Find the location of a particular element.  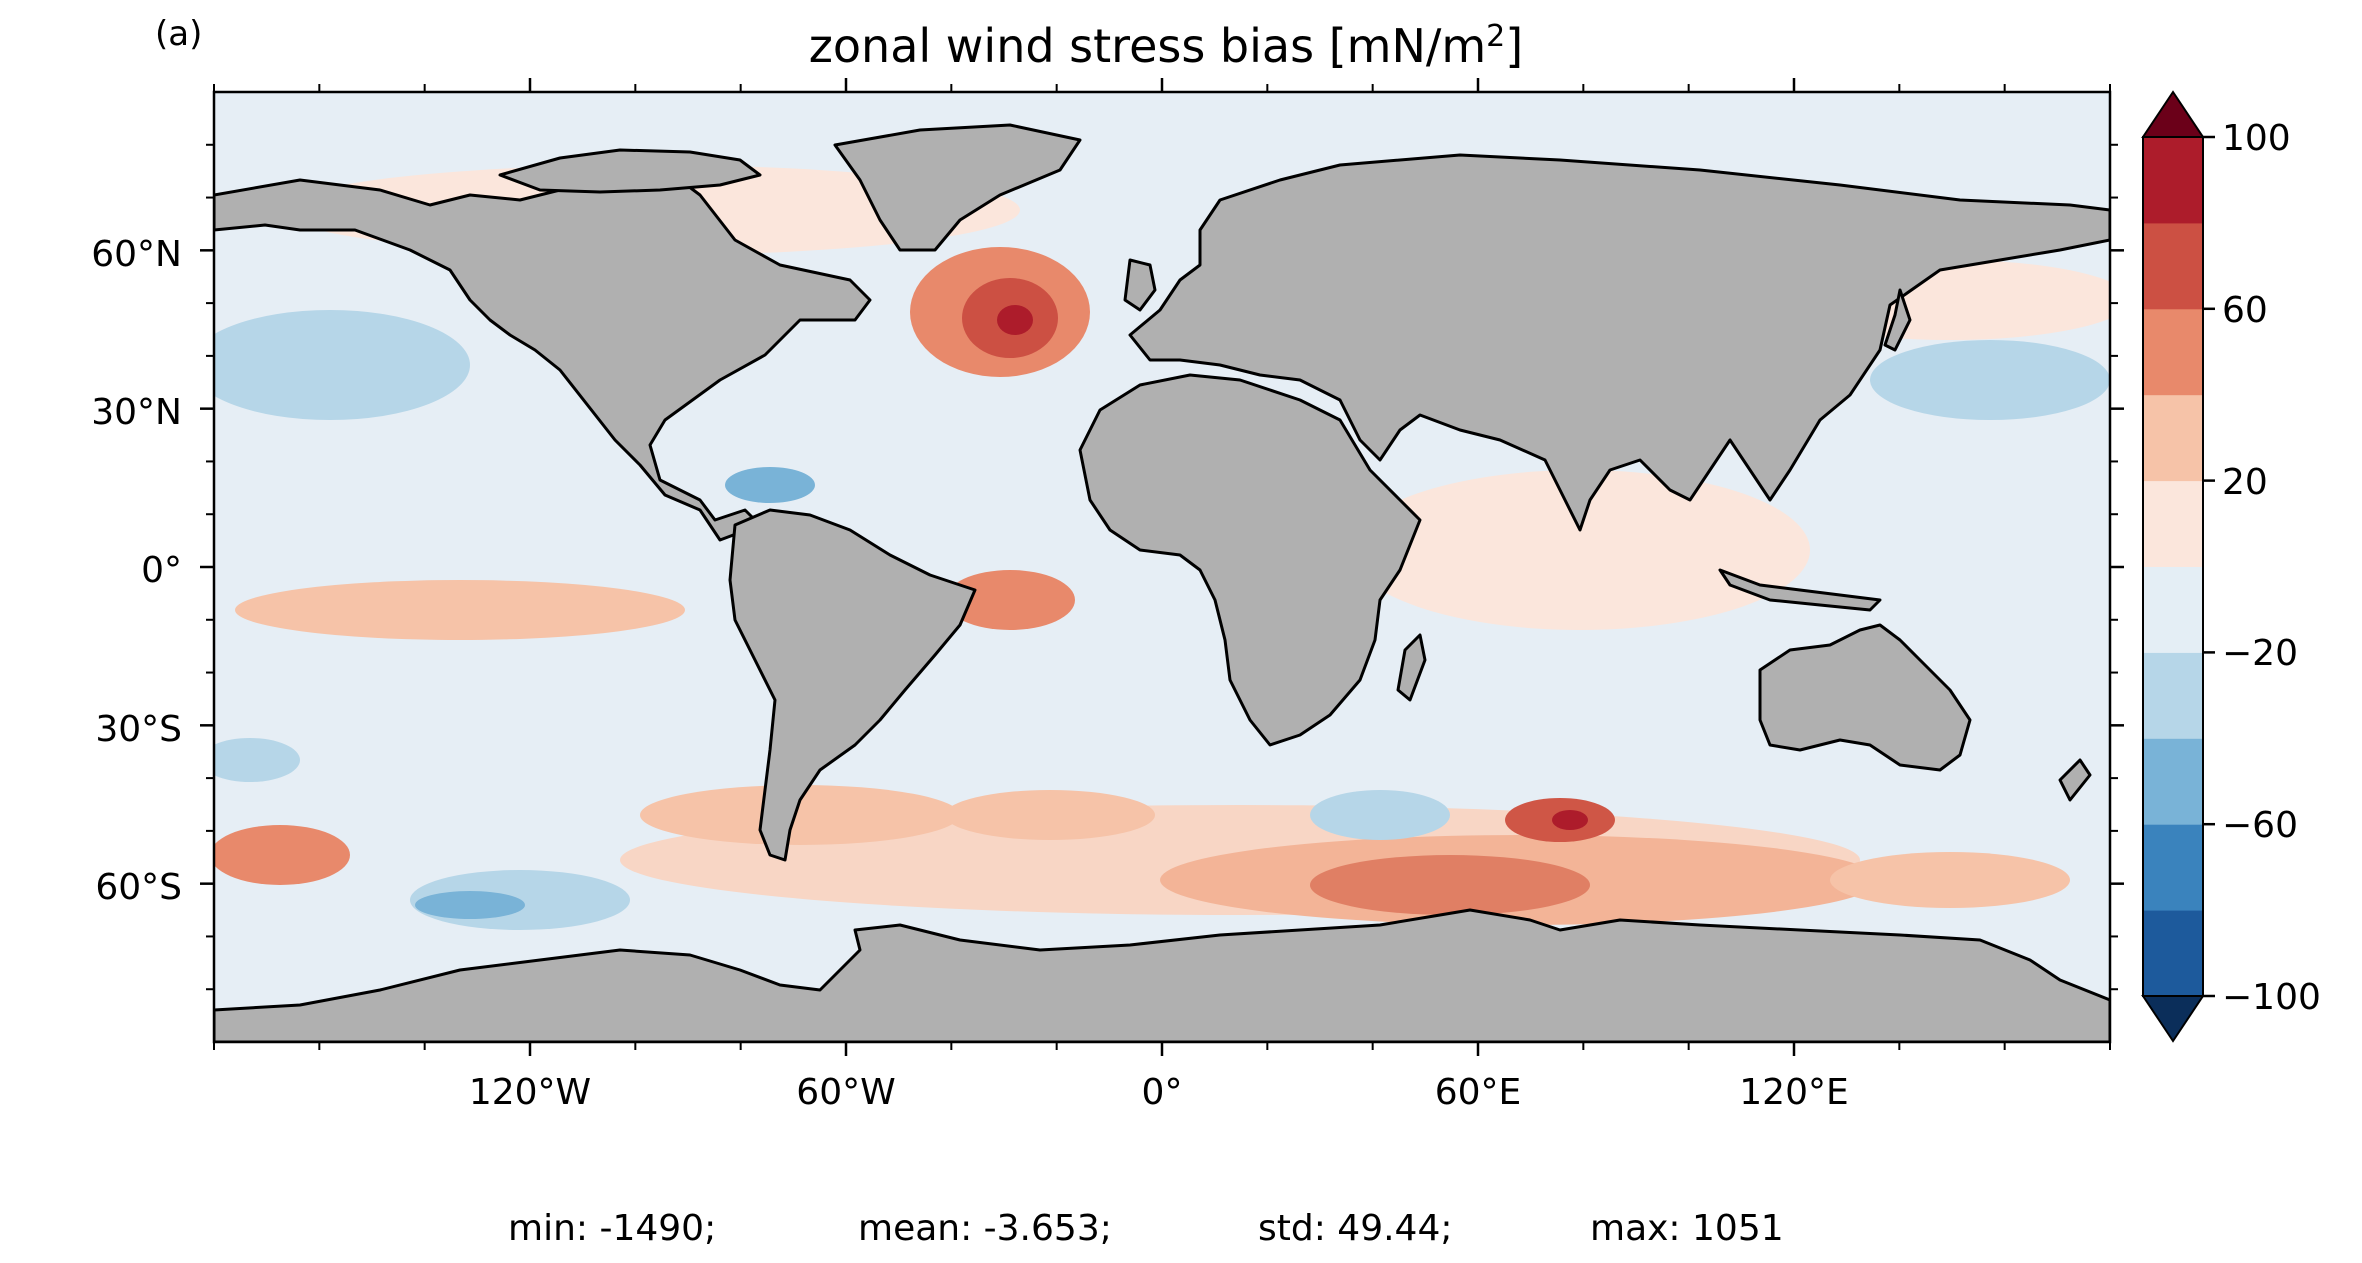

madagascar is located at coordinates (1411, 667).